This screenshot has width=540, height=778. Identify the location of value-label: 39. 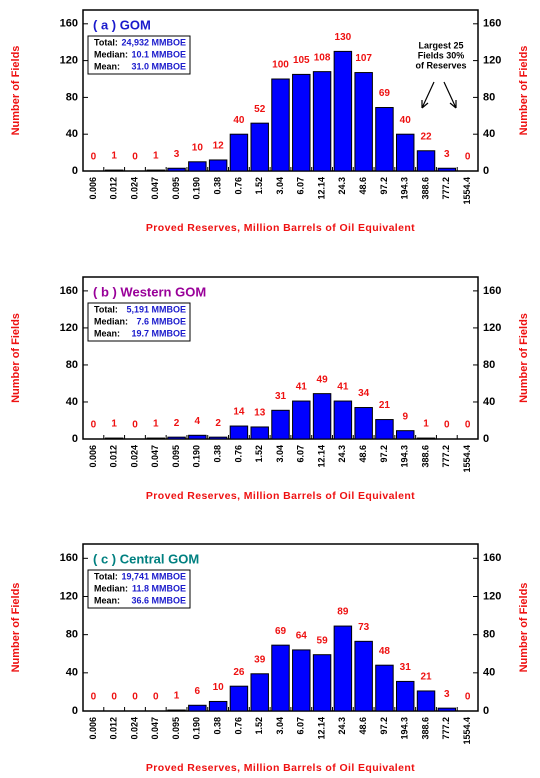
(260, 659).